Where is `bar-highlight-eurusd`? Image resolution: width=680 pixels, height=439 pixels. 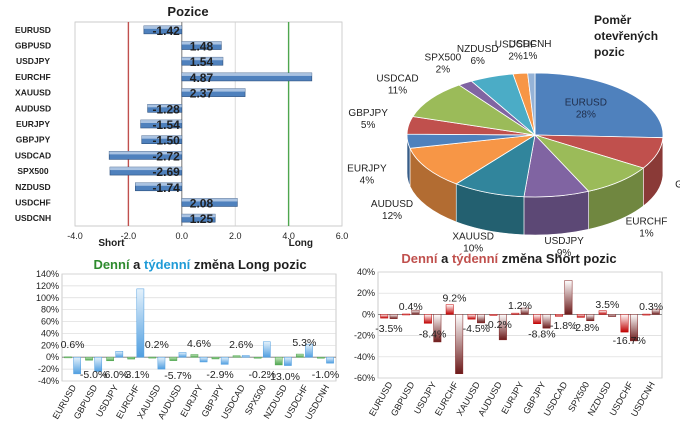 bar-highlight-eurusd is located at coordinates (162, 27).